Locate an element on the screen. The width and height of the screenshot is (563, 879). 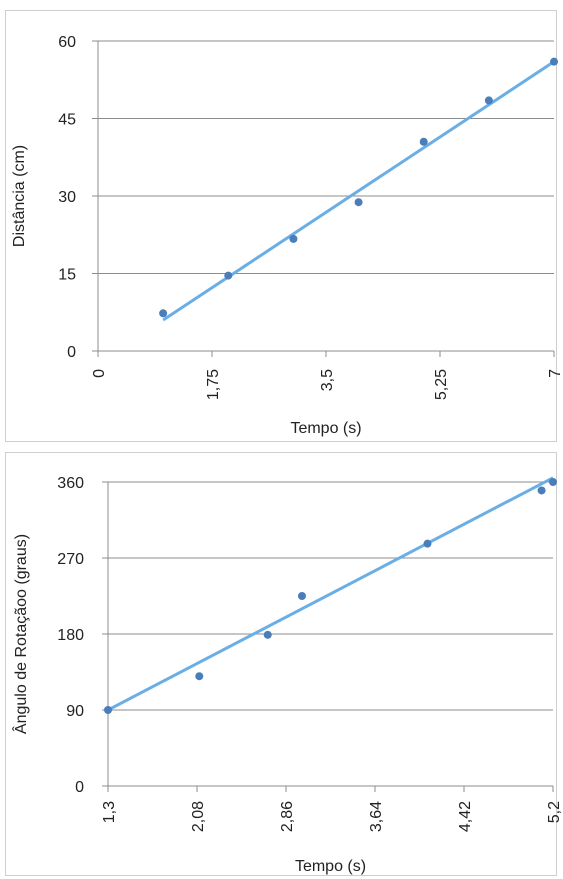
x-tick-label: 3,5 is located at coordinates (327, 380).